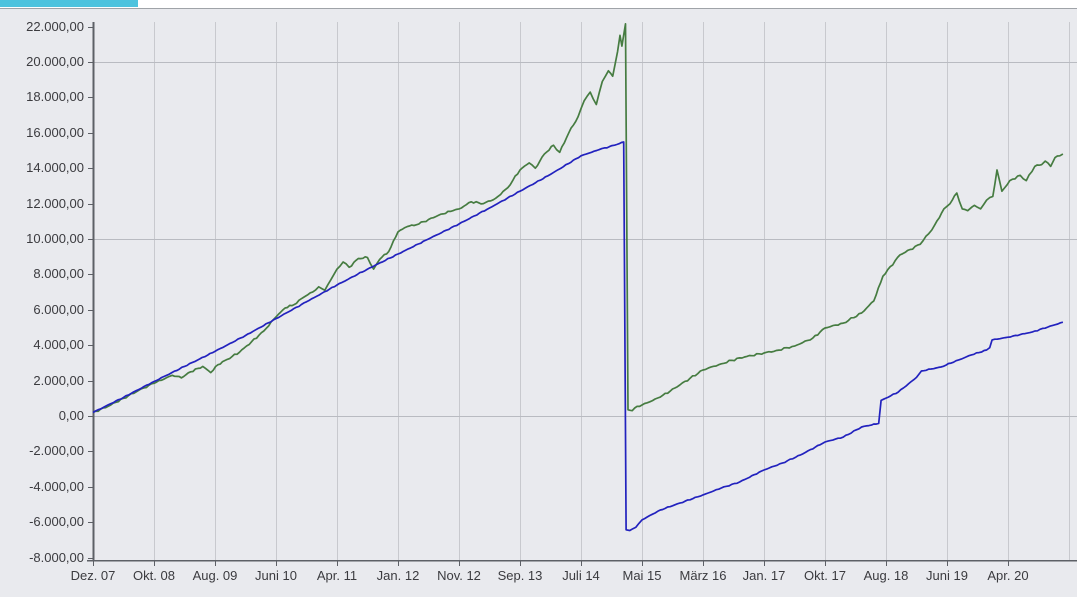 The image size is (1077, 597). Describe the element at coordinates (764, 575) in the screenshot. I see `x-tick-label: Jan. 17` at that location.